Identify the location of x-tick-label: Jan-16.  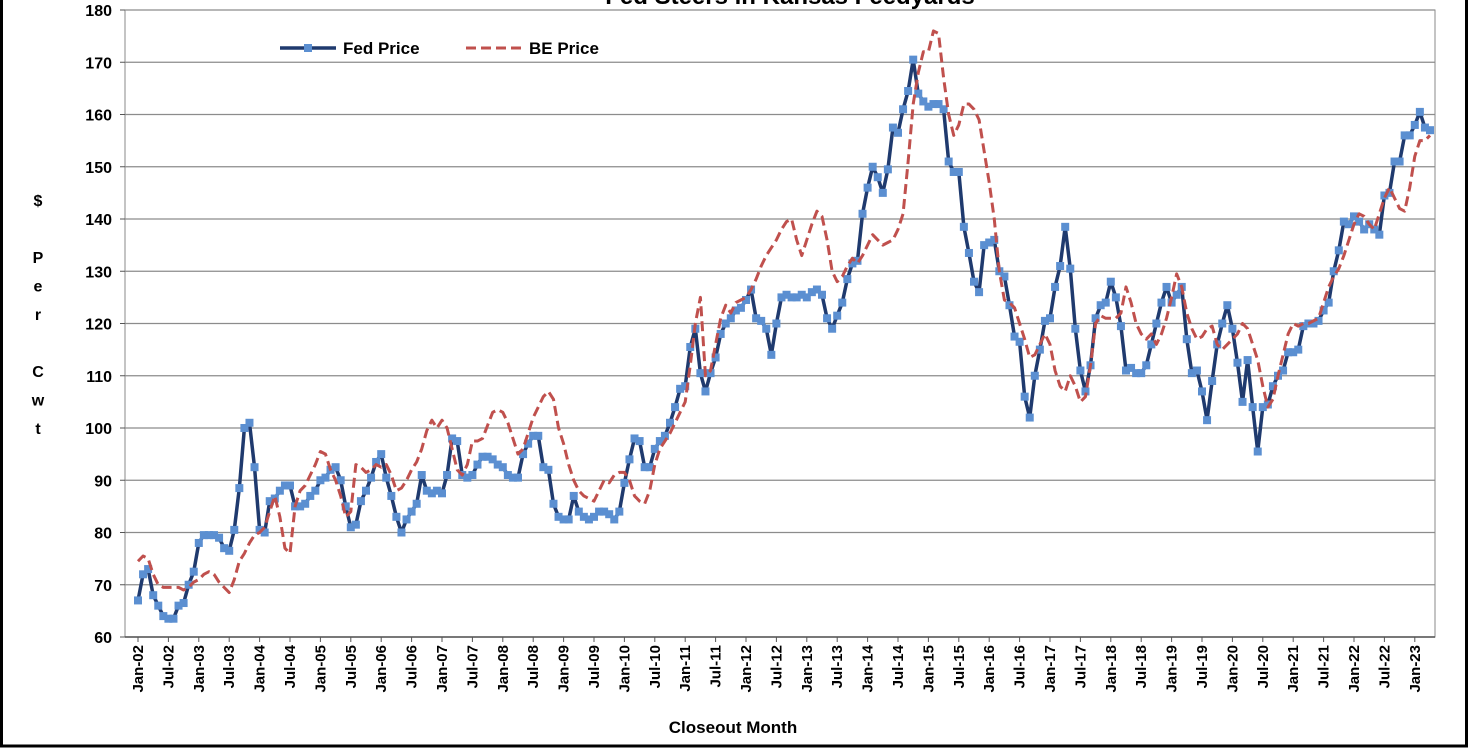
(989, 669).